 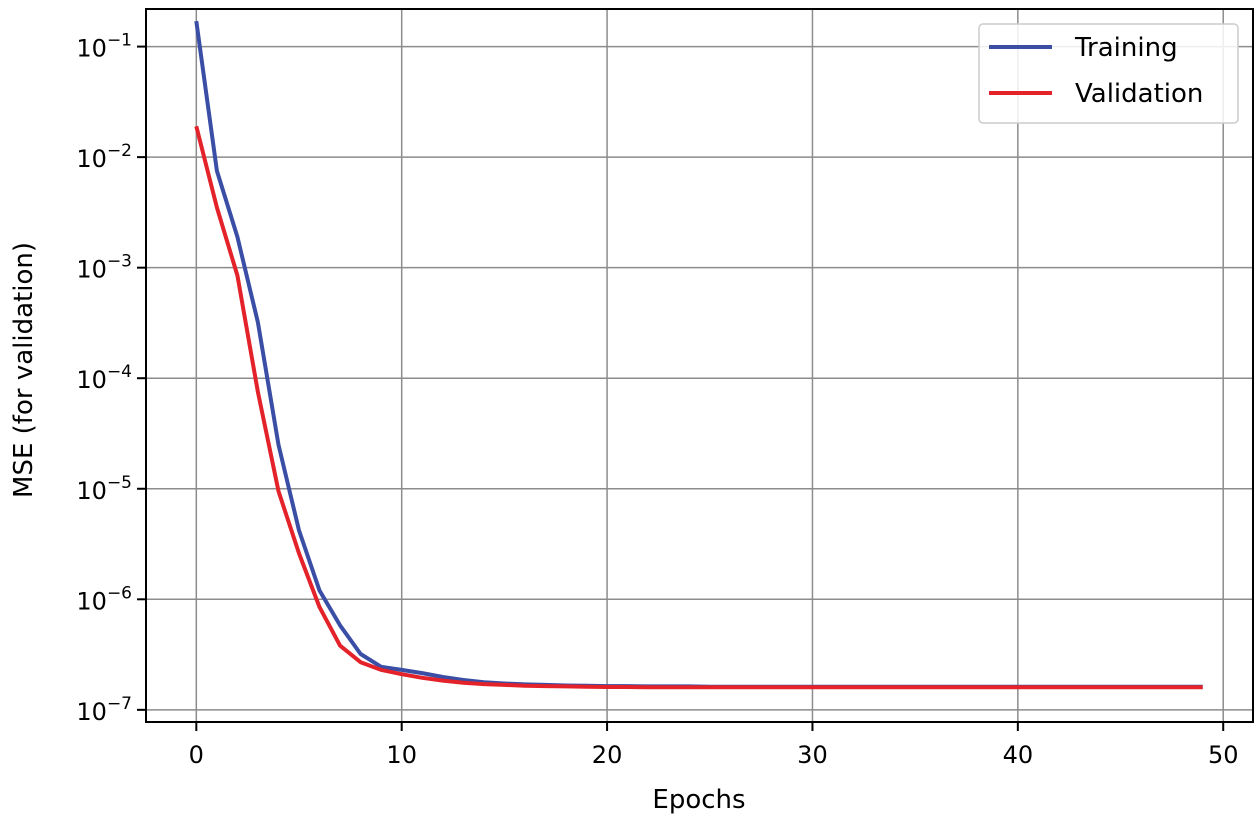 What do you see at coordinates (196, 755) in the screenshot?
I see `x-tick-label: 0` at bounding box center [196, 755].